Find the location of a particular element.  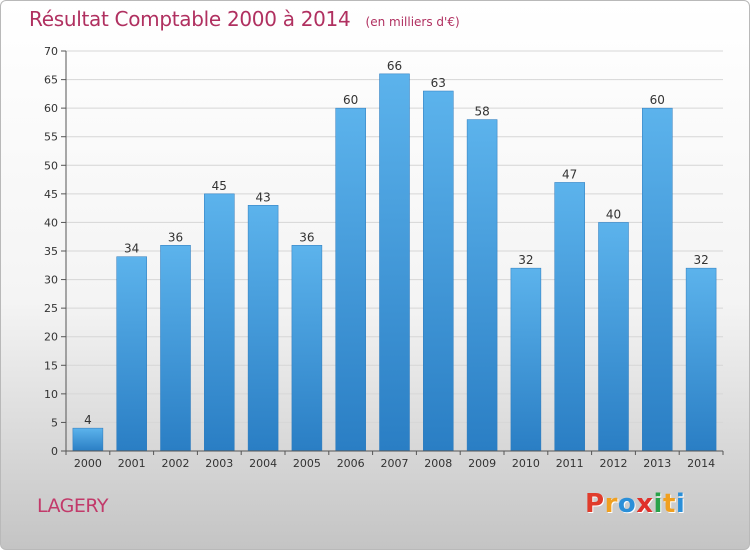

y-tick-label: 40 is located at coordinates (51, 222).